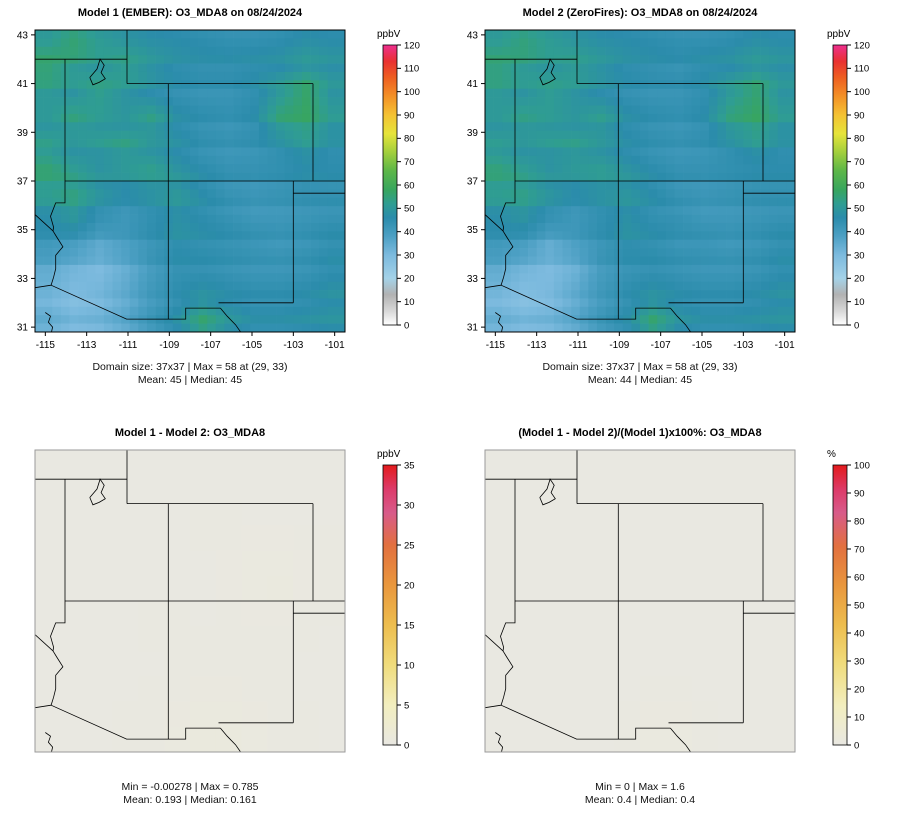 The image size is (900, 840). What do you see at coordinates (640, 800) in the screenshot?
I see `stats-line-2: Mean: 0.4 | Median: 0.4` at bounding box center [640, 800].